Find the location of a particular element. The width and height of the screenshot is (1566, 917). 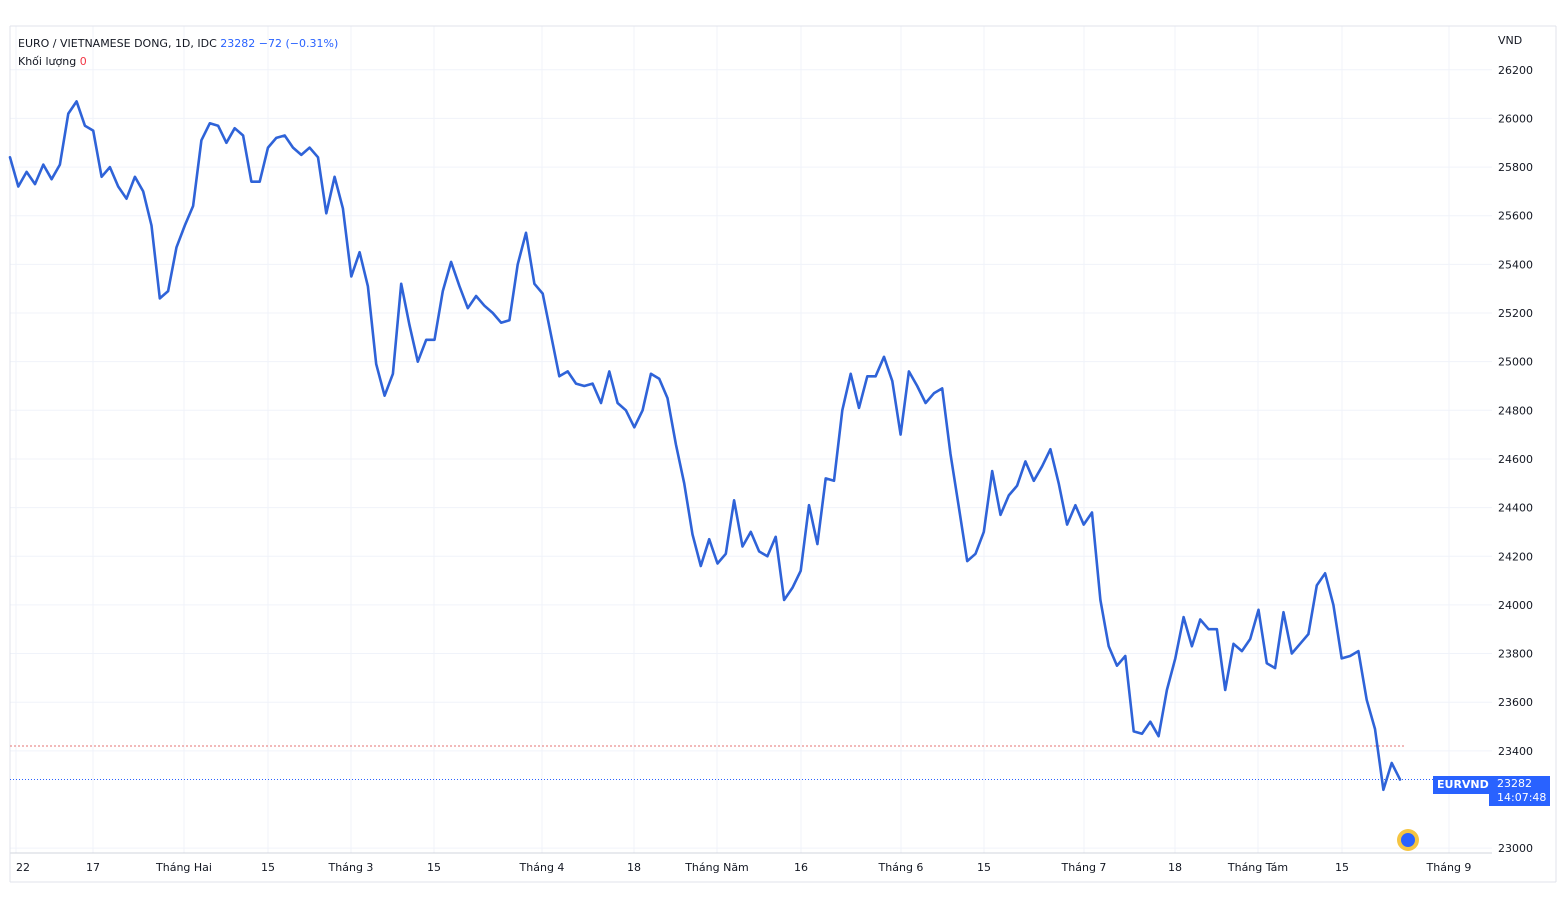

symbol-price-tag: EURVND is located at coordinates (1462, 785).